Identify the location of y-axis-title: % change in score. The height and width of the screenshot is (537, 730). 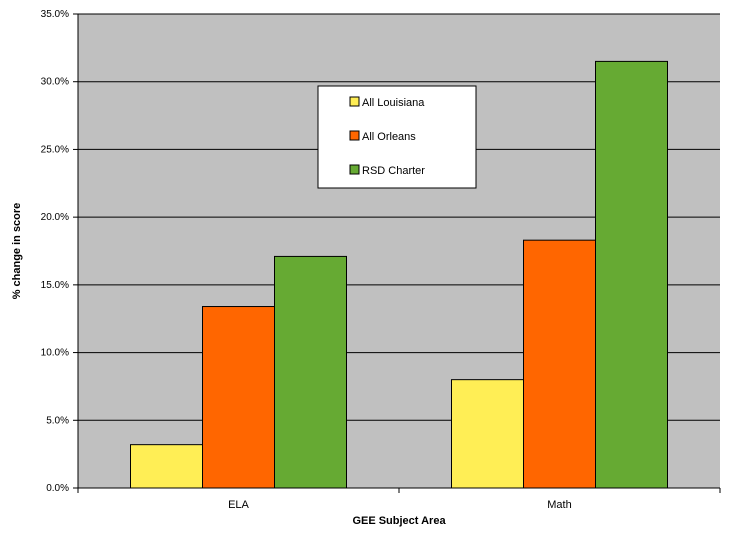
(17, 251).